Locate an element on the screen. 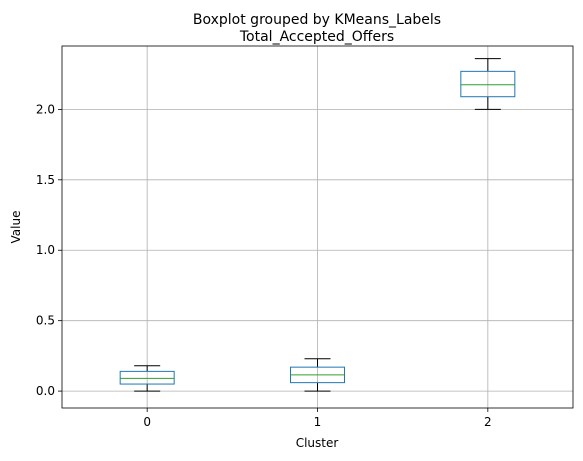 The width and height of the screenshot is (583, 461). y-tick-label: 1.0 is located at coordinates (45, 250).